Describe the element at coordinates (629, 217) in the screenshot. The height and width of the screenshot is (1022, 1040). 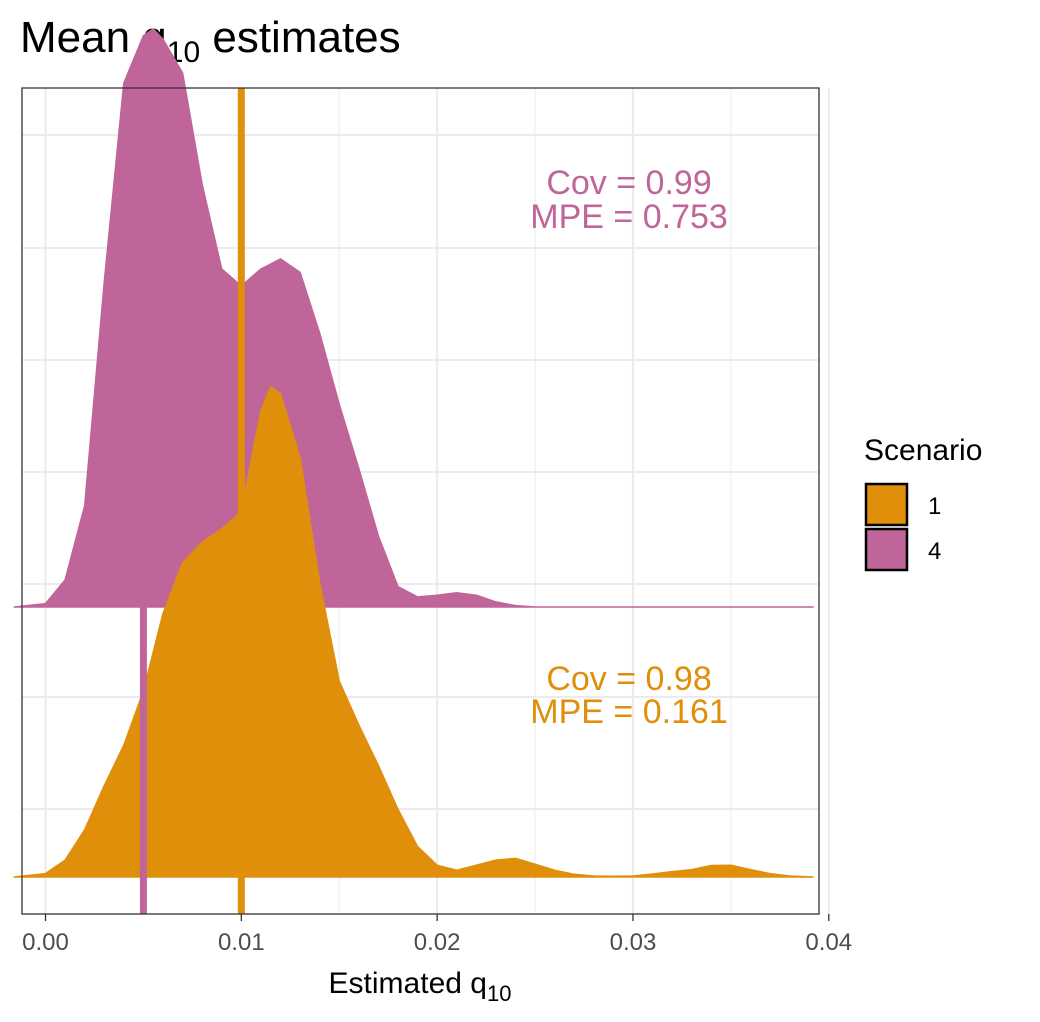
I see `annotation-mpe-scenario-4: MPE = 0.753` at that location.